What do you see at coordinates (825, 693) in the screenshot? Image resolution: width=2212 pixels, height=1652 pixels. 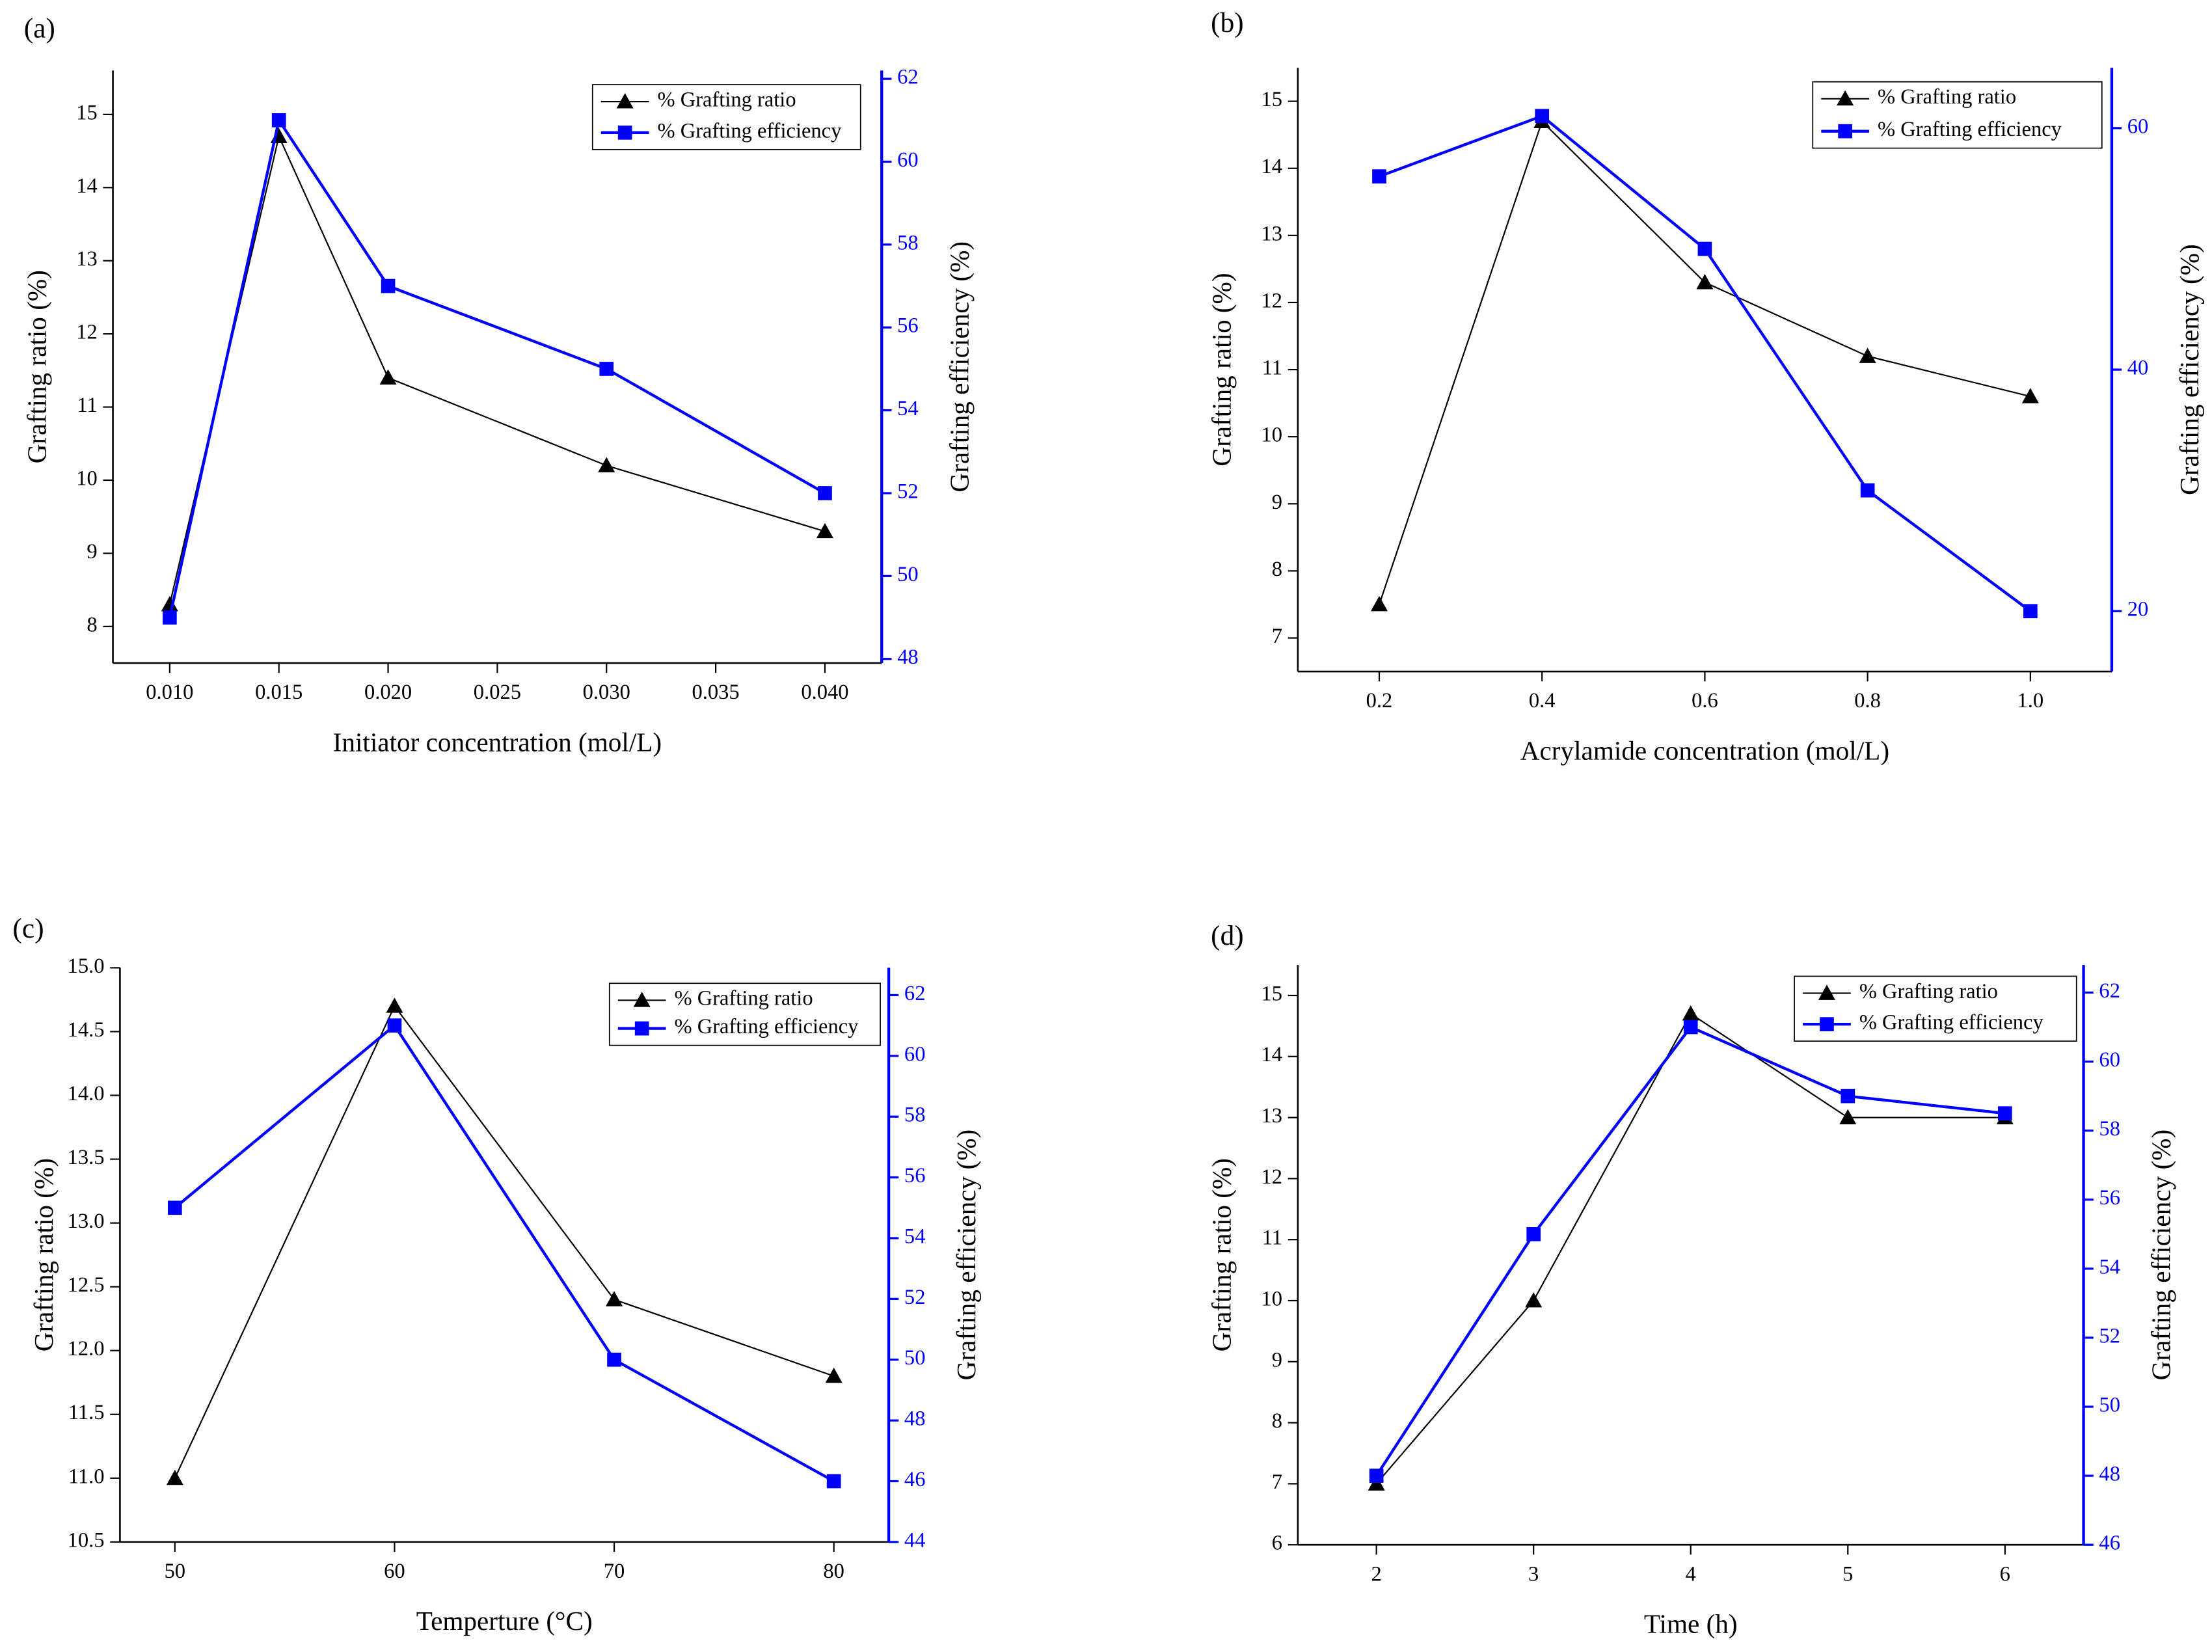 I see `x-tick-label: 0.040` at bounding box center [825, 693].